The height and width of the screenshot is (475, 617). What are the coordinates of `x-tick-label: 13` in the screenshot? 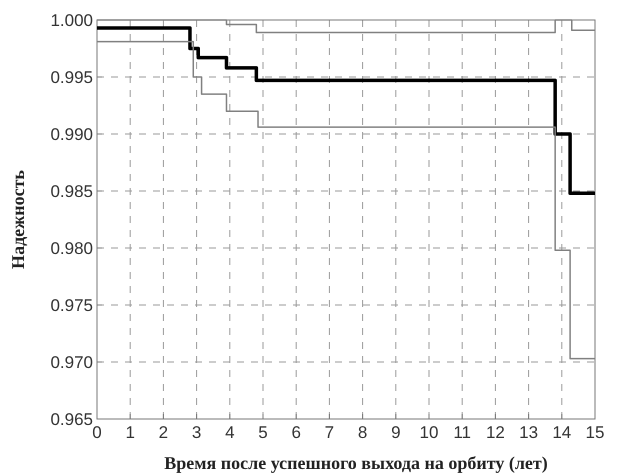 It's located at (528, 432).